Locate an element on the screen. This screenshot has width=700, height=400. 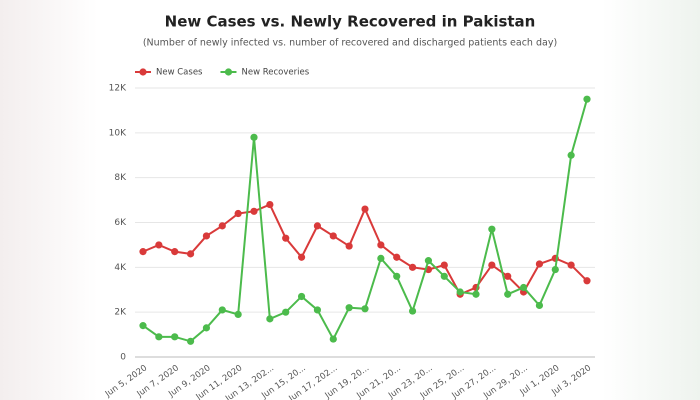
legend-label: New Recoveries is located at coordinates (275, 73).